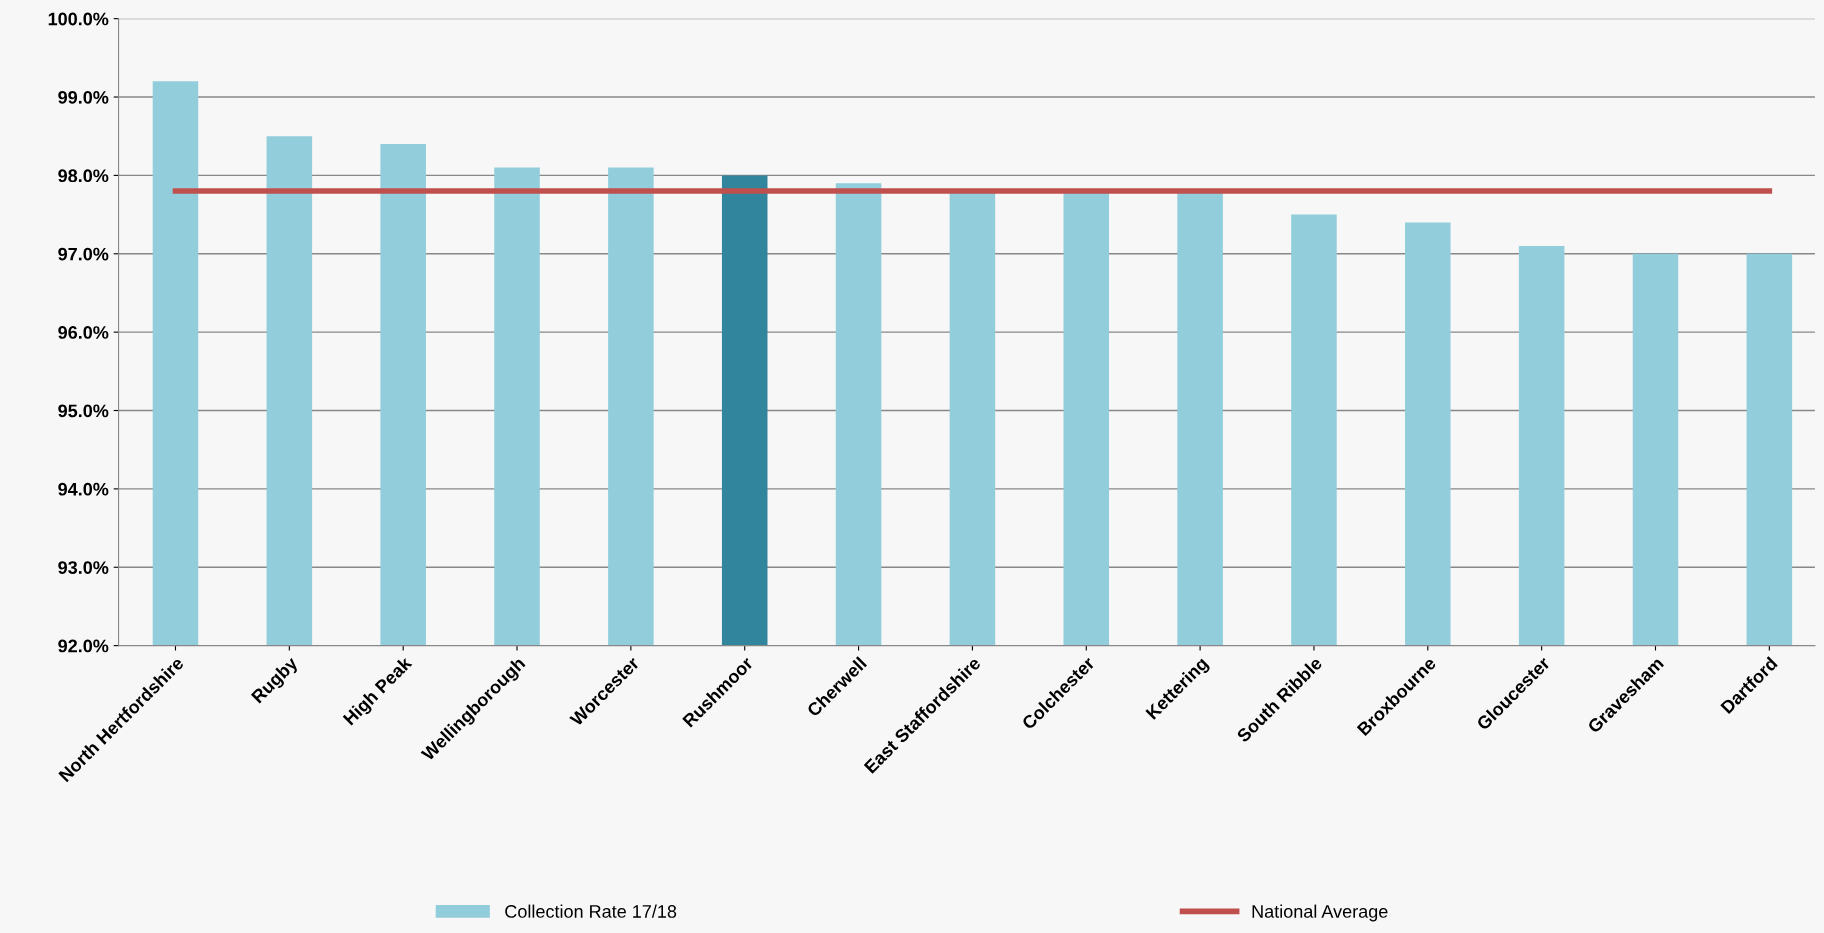  What do you see at coordinates (78, 19) in the screenshot?
I see `y-tick-label: 100.0%` at bounding box center [78, 19].